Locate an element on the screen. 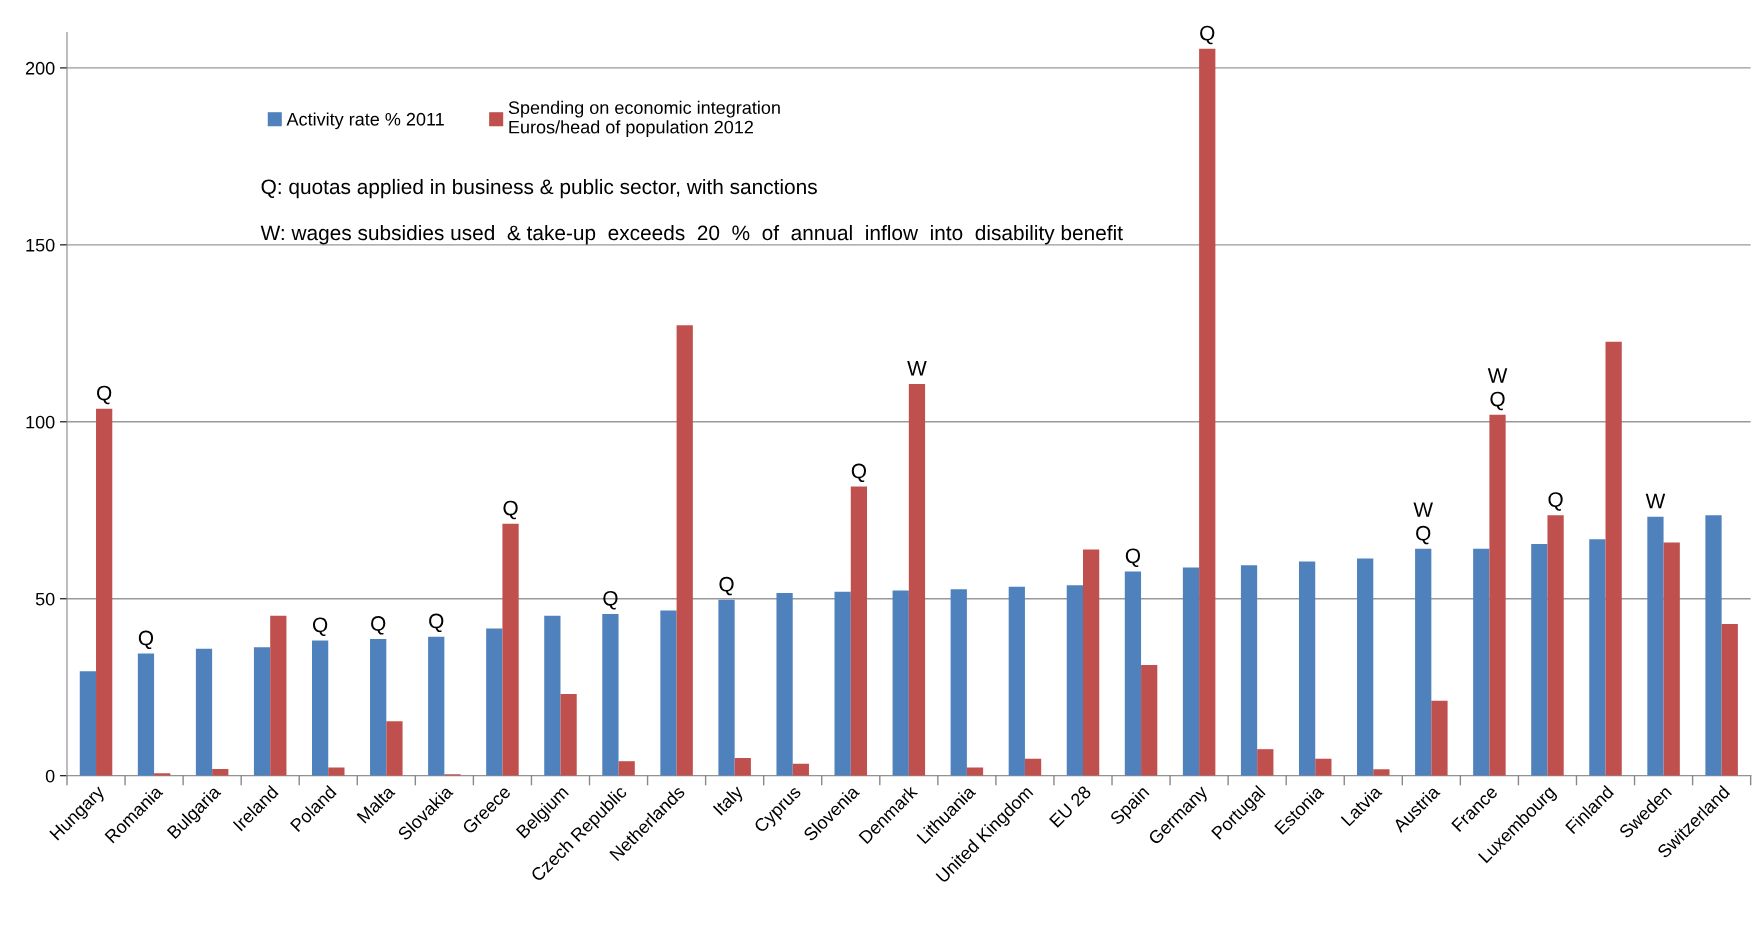 This screenshot has width=1763, height=929. x-tick-label: EU 28 is located at coordinates (1070, 806).